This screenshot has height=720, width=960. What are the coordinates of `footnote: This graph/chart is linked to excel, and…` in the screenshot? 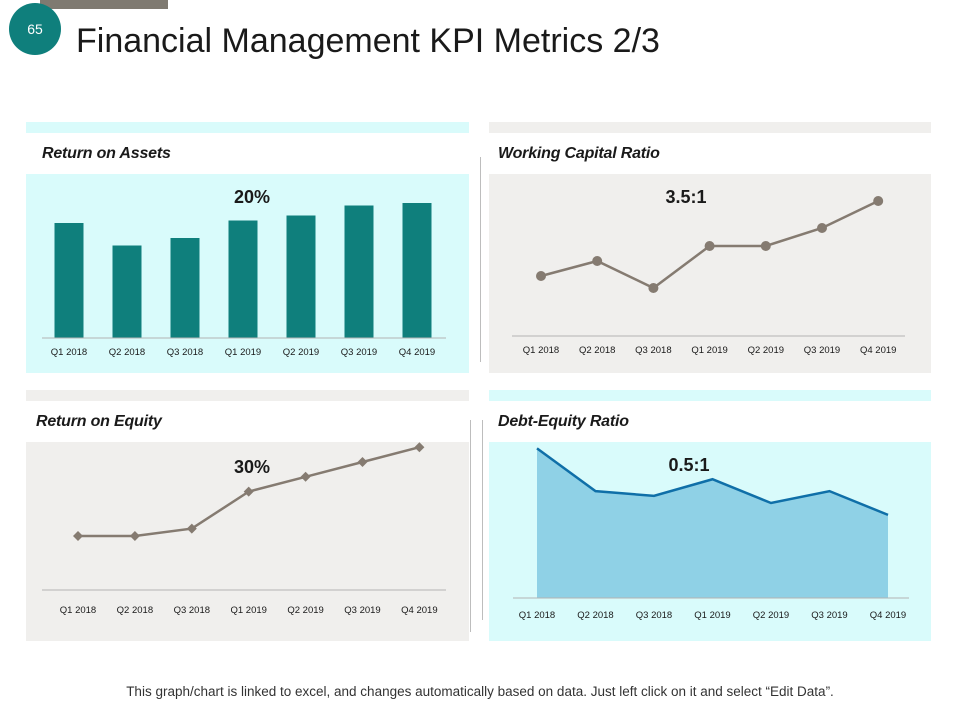 It's located at (480, 691).